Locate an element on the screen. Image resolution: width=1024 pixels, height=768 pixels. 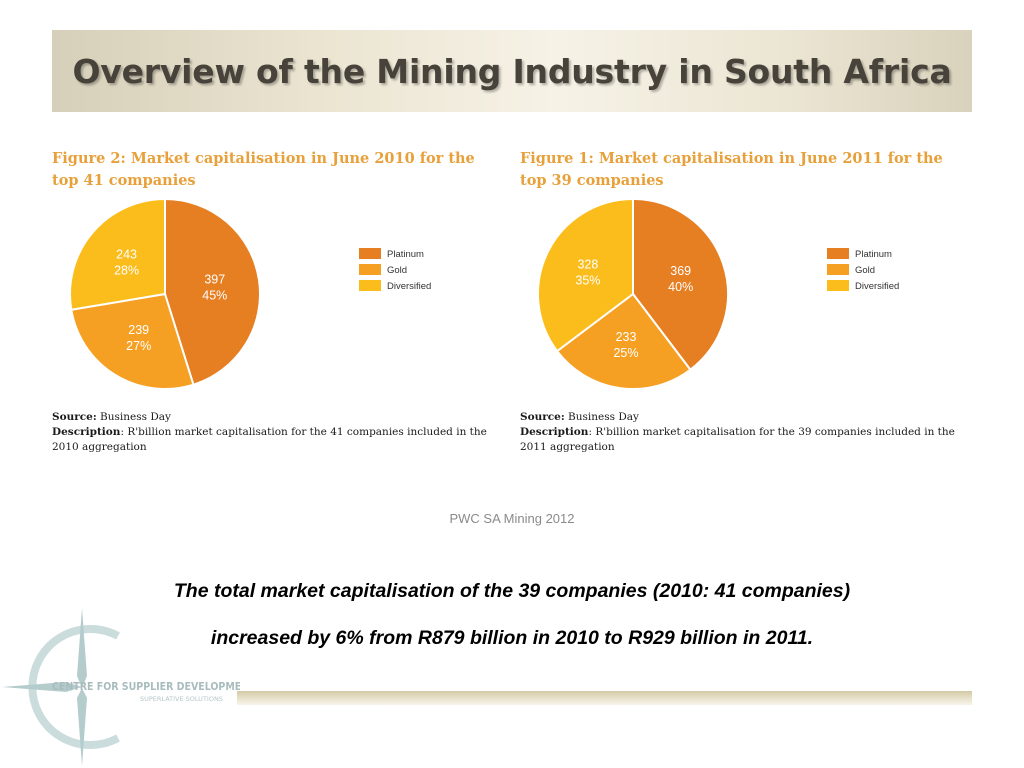
compass-icon is located at coordinates (61, 687).